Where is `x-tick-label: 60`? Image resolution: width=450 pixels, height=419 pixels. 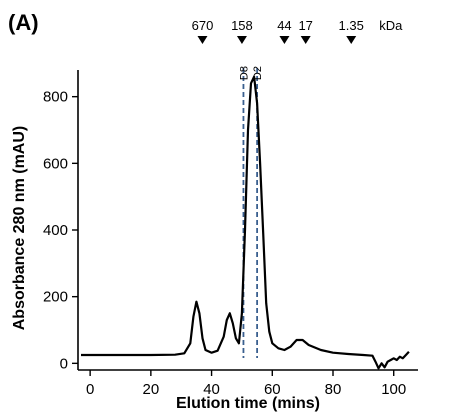
x-tick-label: 60 is located at coordinates (272, 389).